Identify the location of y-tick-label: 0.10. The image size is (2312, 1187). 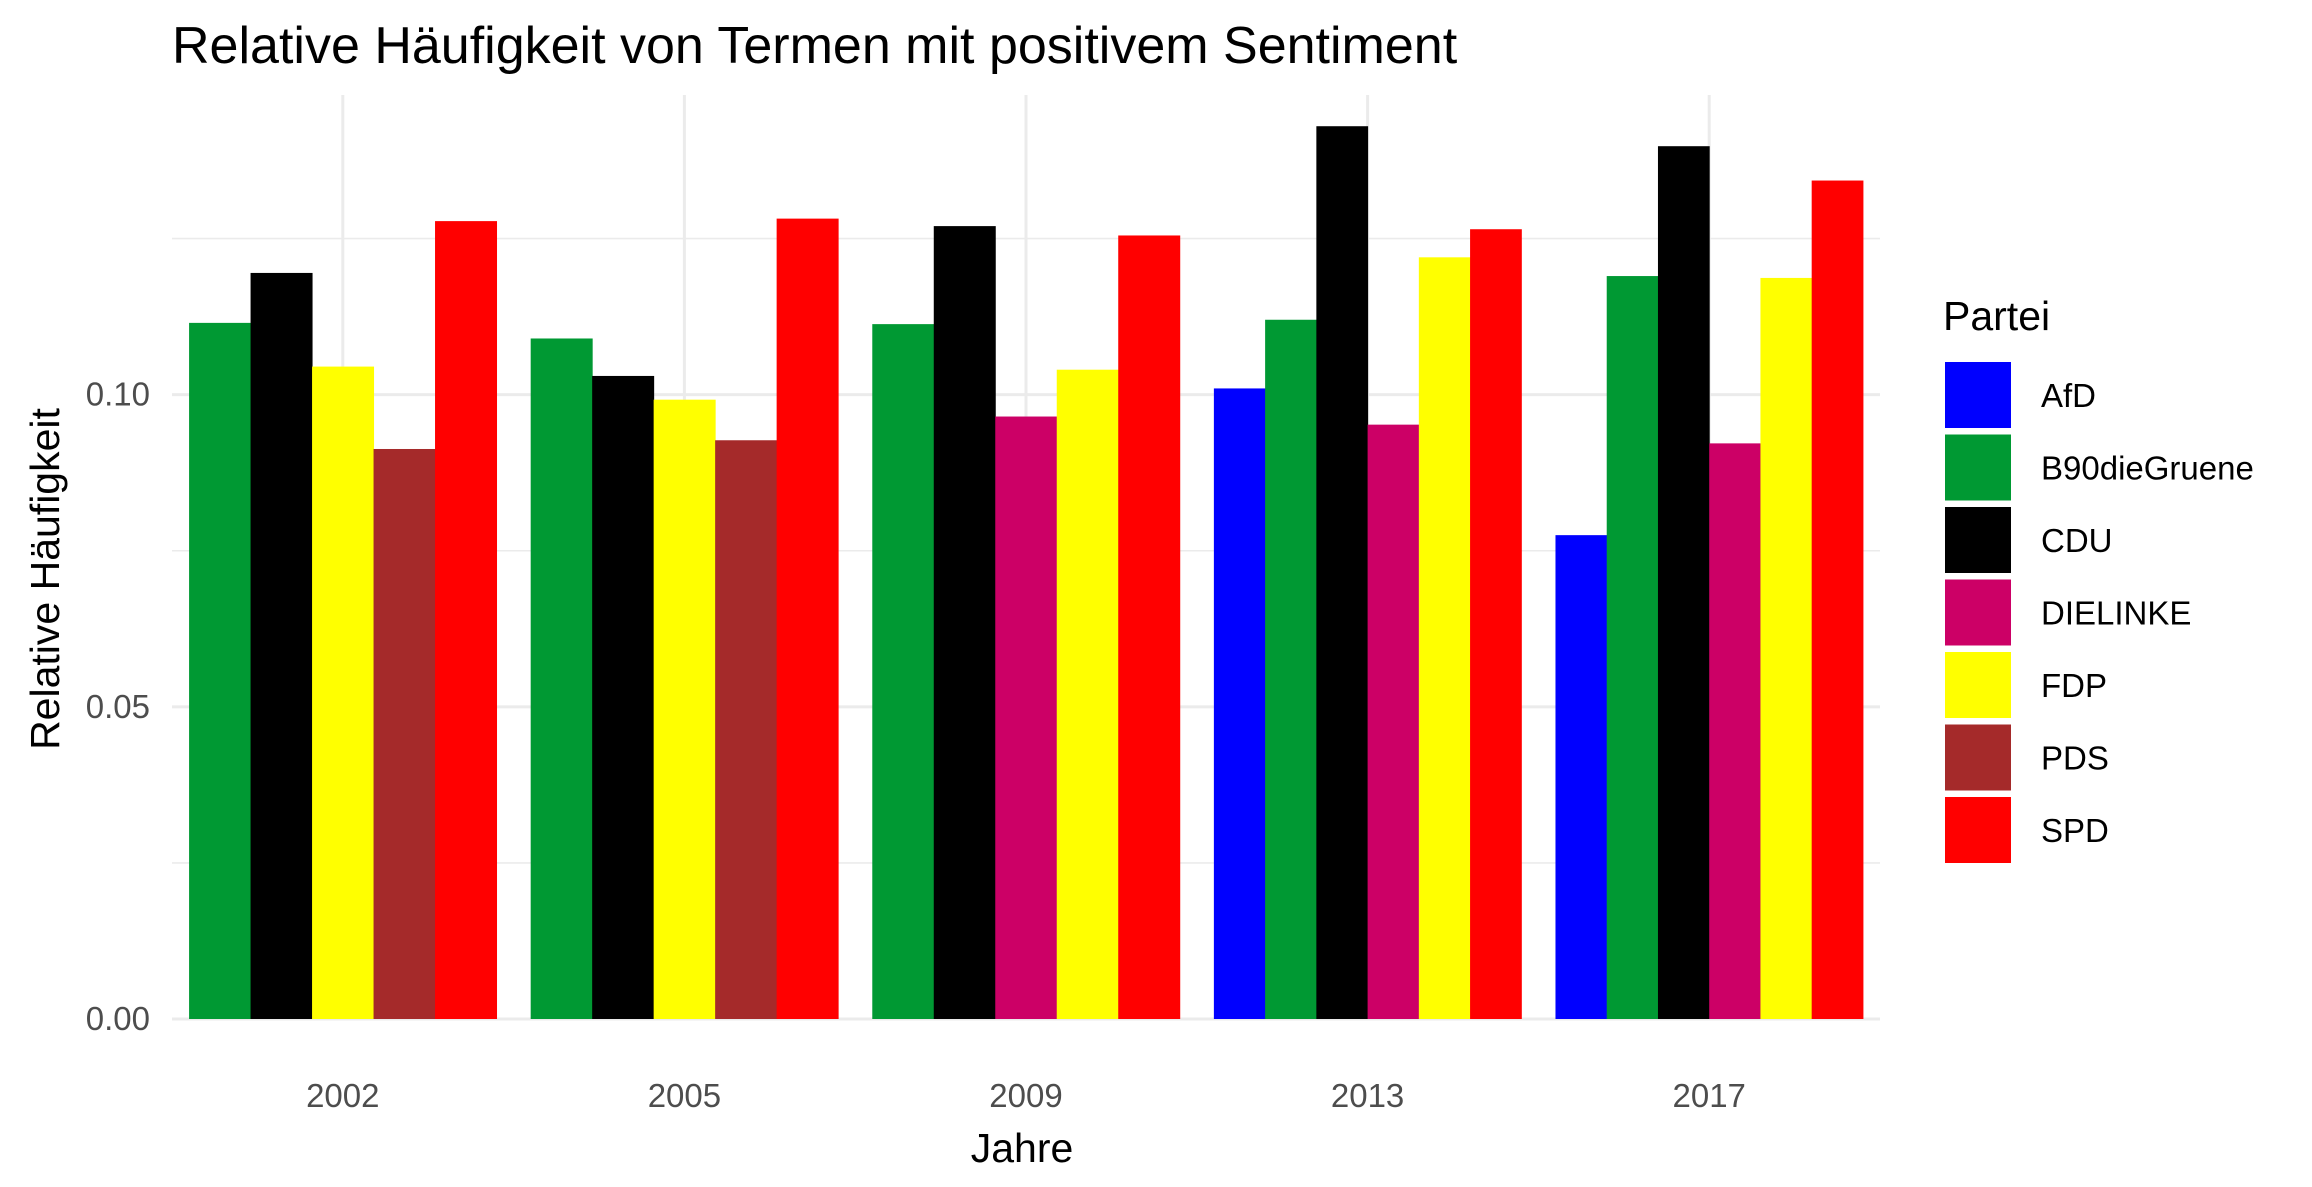
(118, 394).